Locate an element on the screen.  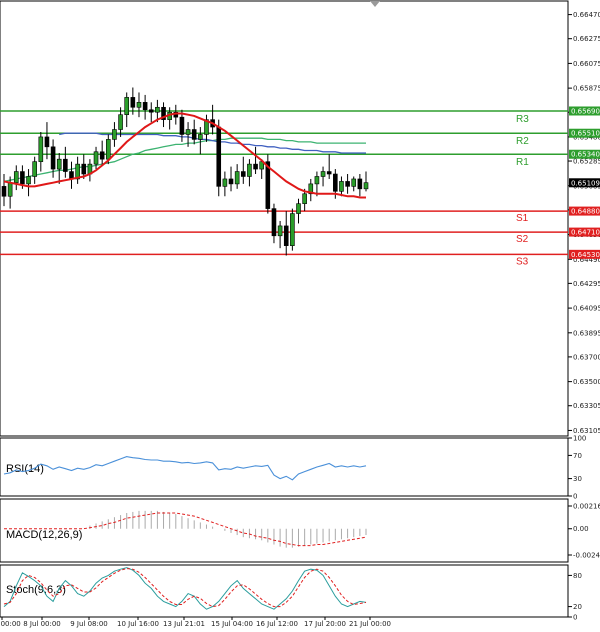
moving-average-red is located at coordinates (184, 155).